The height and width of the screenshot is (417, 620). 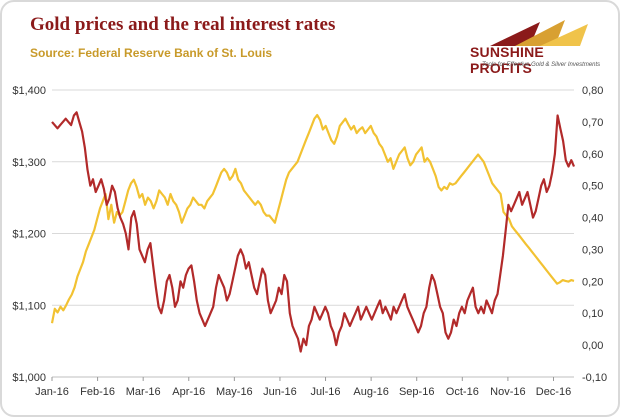 What do you see at coordinates (183, 24) in the screenshot?
I see `chart-title: Gold prices and the real interest rates` at bounding box center [183, 24].